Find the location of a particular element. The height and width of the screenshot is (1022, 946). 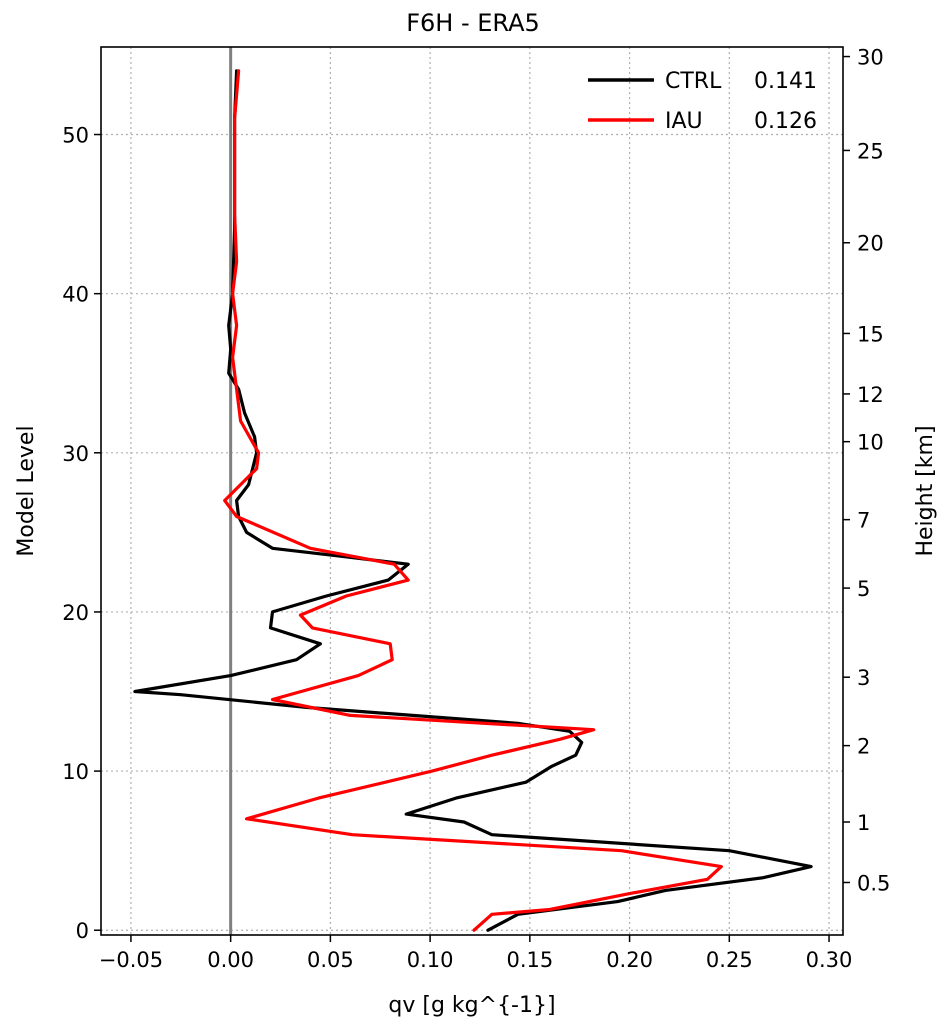

legend: CTRL 0.141 IAU 0.126 is located at coordinates (702, 101).